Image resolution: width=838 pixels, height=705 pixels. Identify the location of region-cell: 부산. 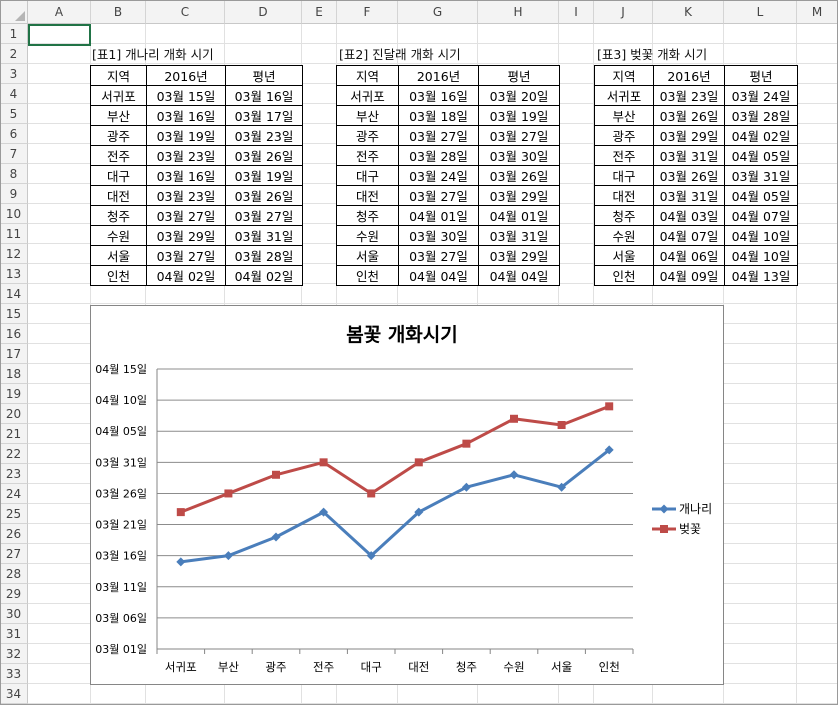
(118, 115).